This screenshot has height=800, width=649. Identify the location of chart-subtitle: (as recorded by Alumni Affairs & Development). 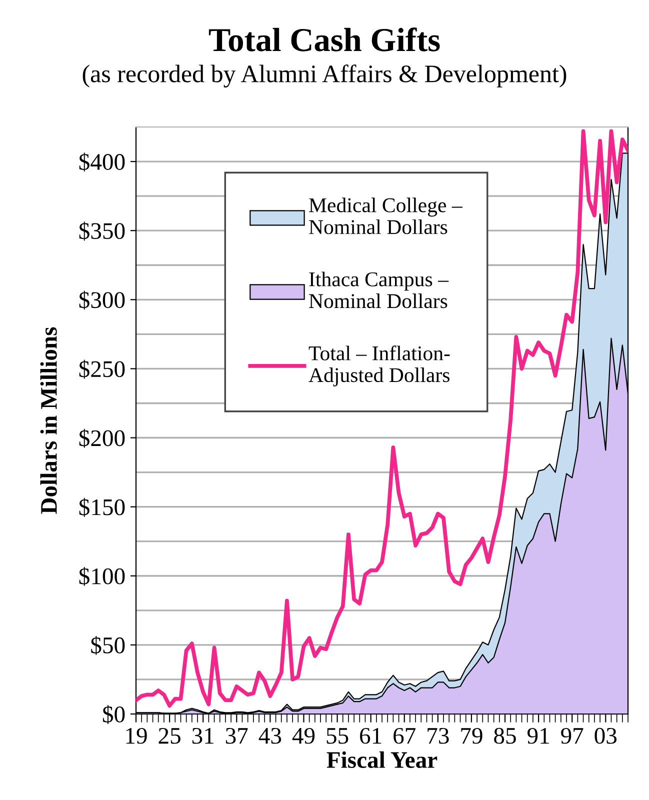
(324, 76).